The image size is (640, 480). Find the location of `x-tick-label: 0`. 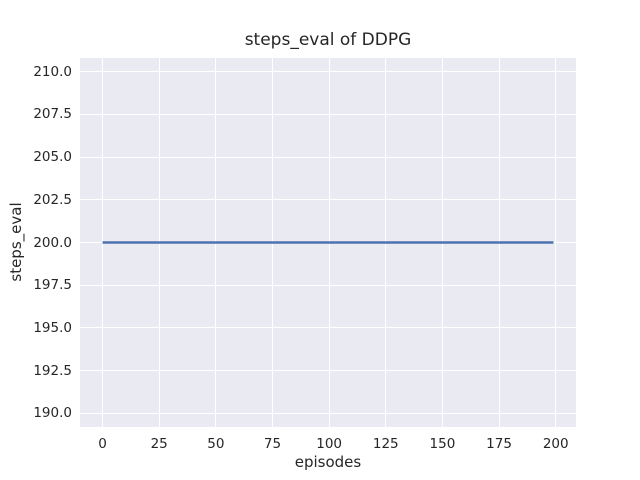

x-tick-label: 0 is located at coordinates (102, 444).